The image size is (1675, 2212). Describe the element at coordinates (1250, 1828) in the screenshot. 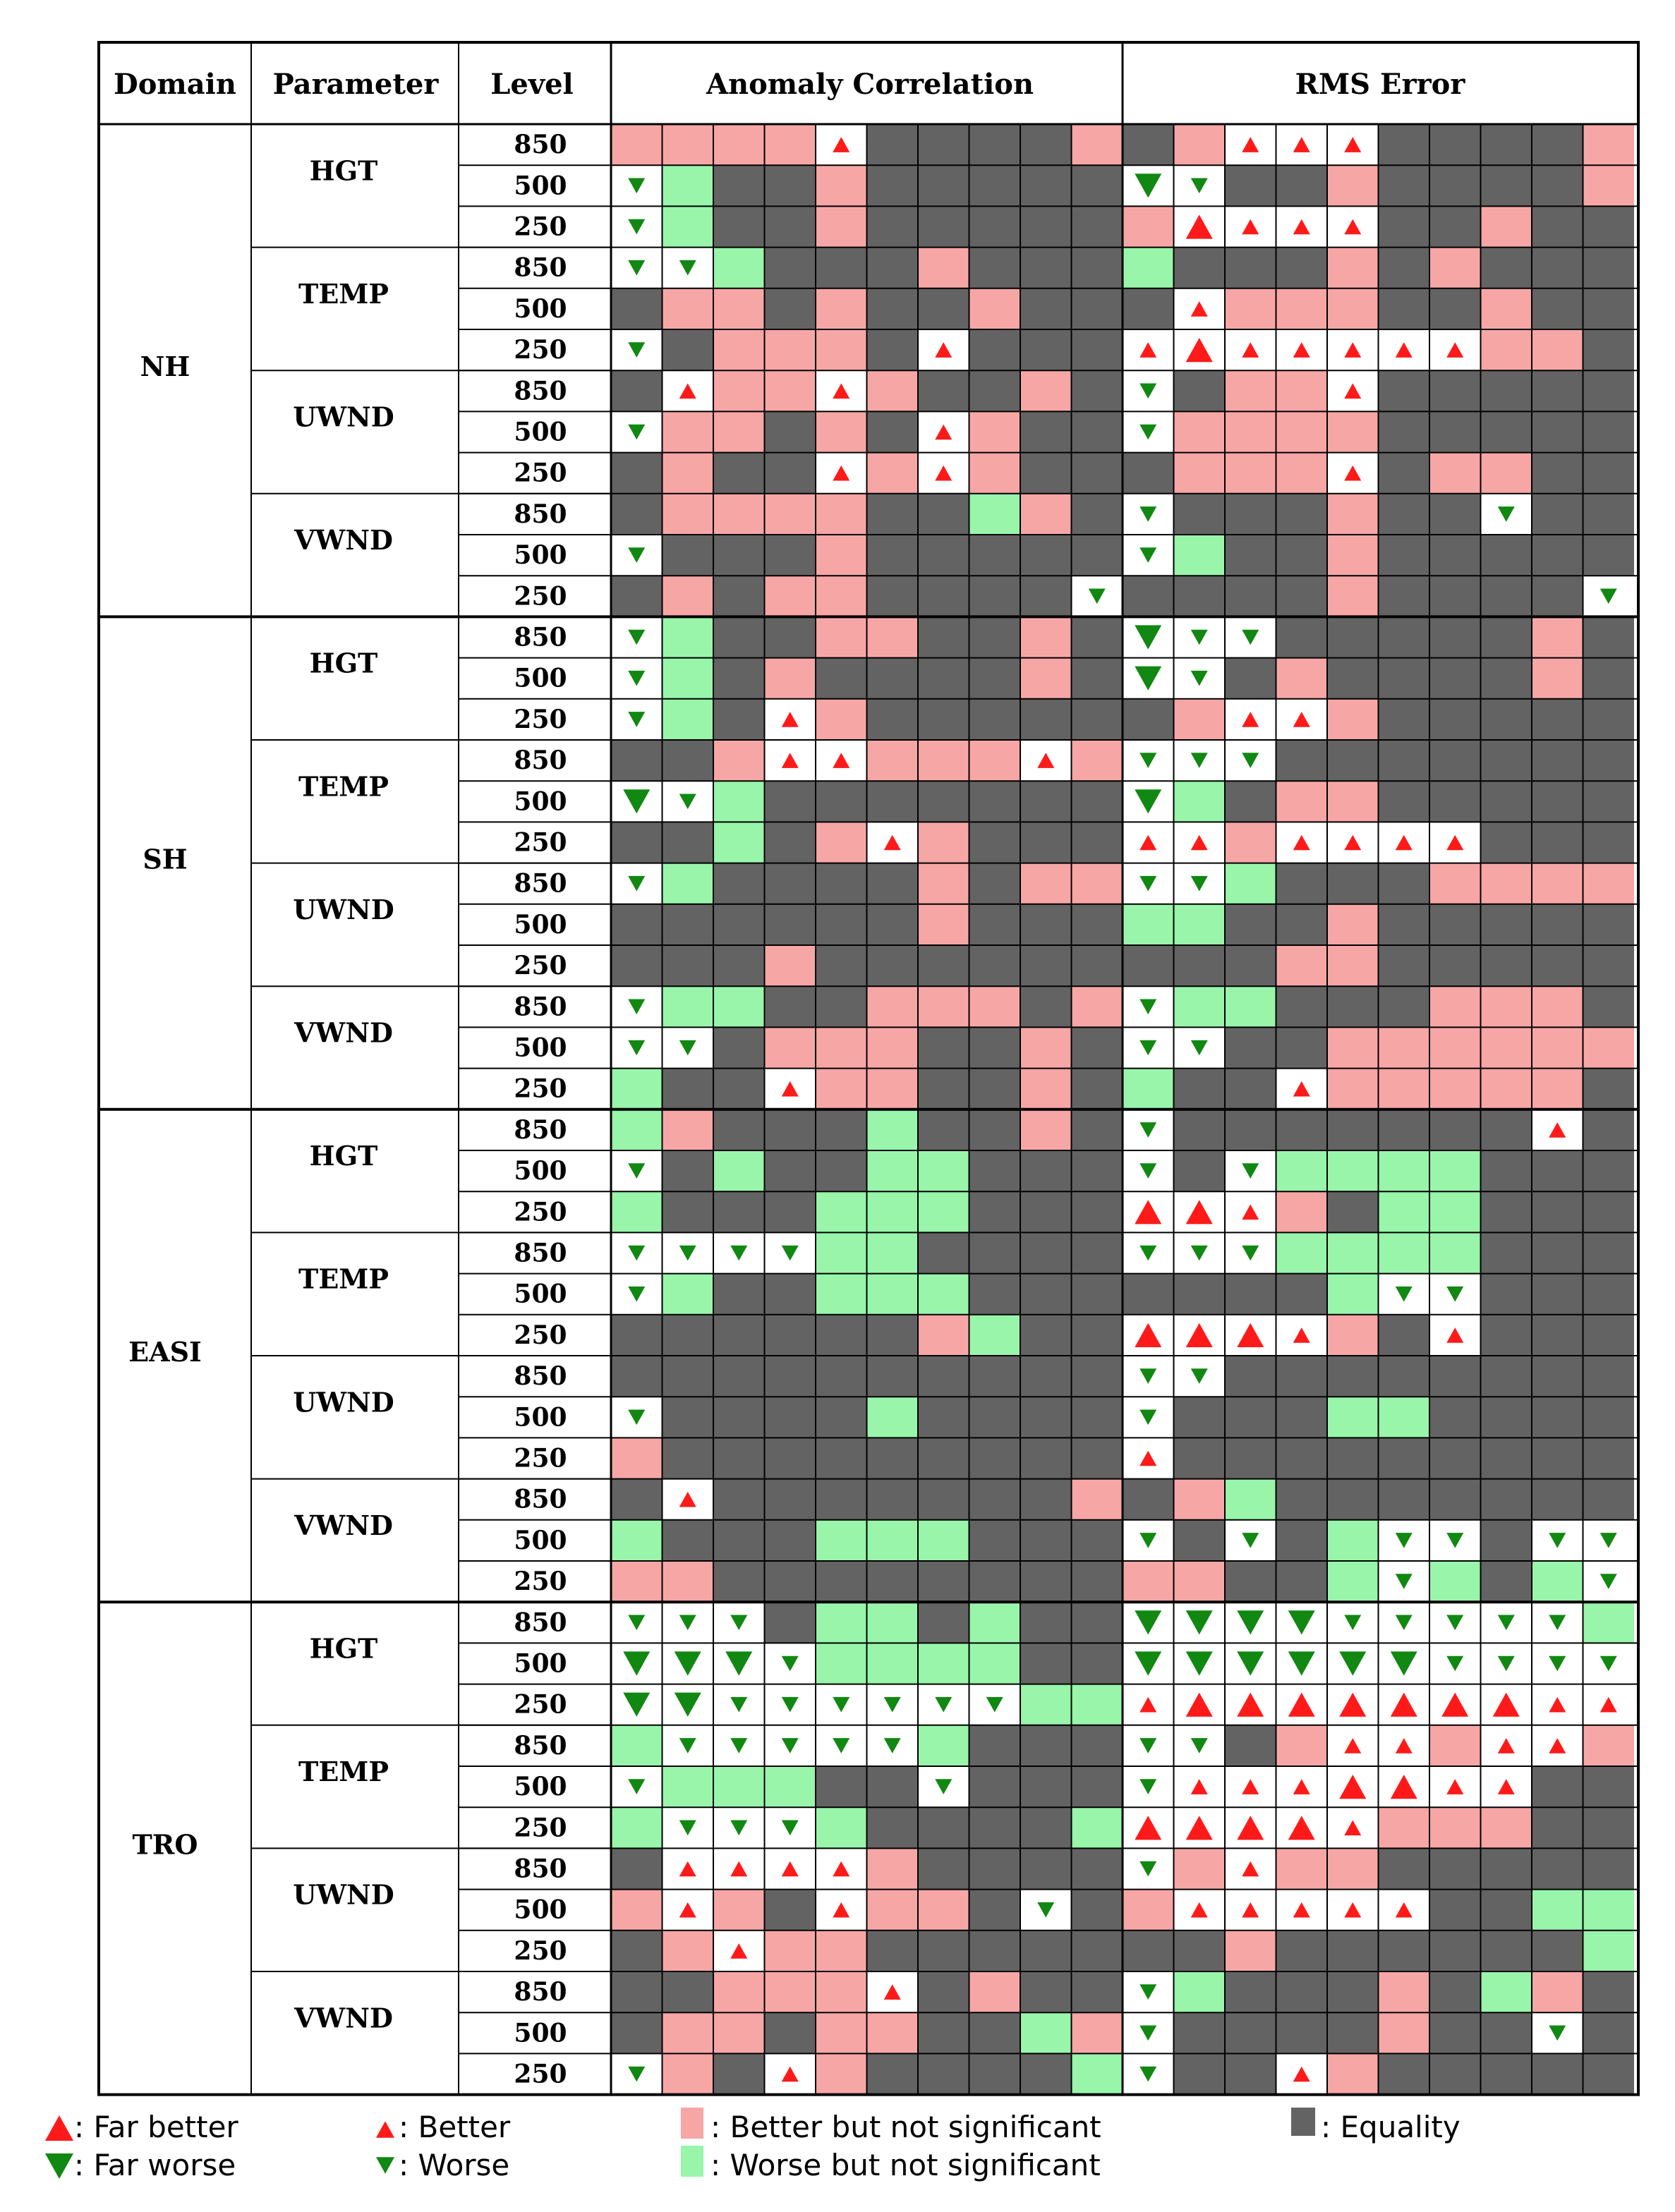

I see `far-better-icon` at that location.